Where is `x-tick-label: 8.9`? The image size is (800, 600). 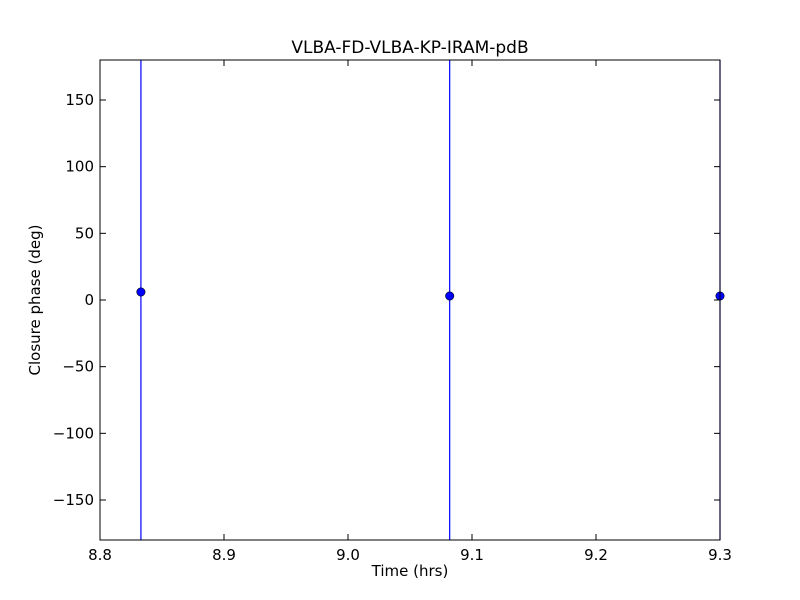
x-tick-label: 8.9 is located at coordinates (224, 555).